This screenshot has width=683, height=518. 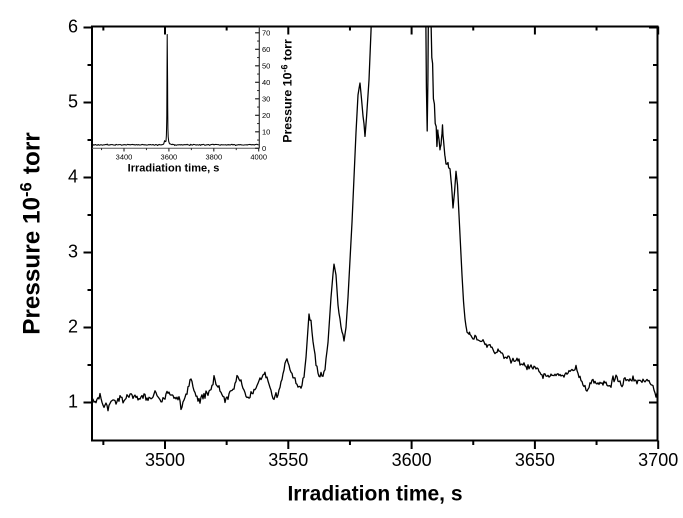 What do you see at coordinates (165, 460) in the screenshot?
I see `svg-text: 3500` at bounding box center [165, 460].